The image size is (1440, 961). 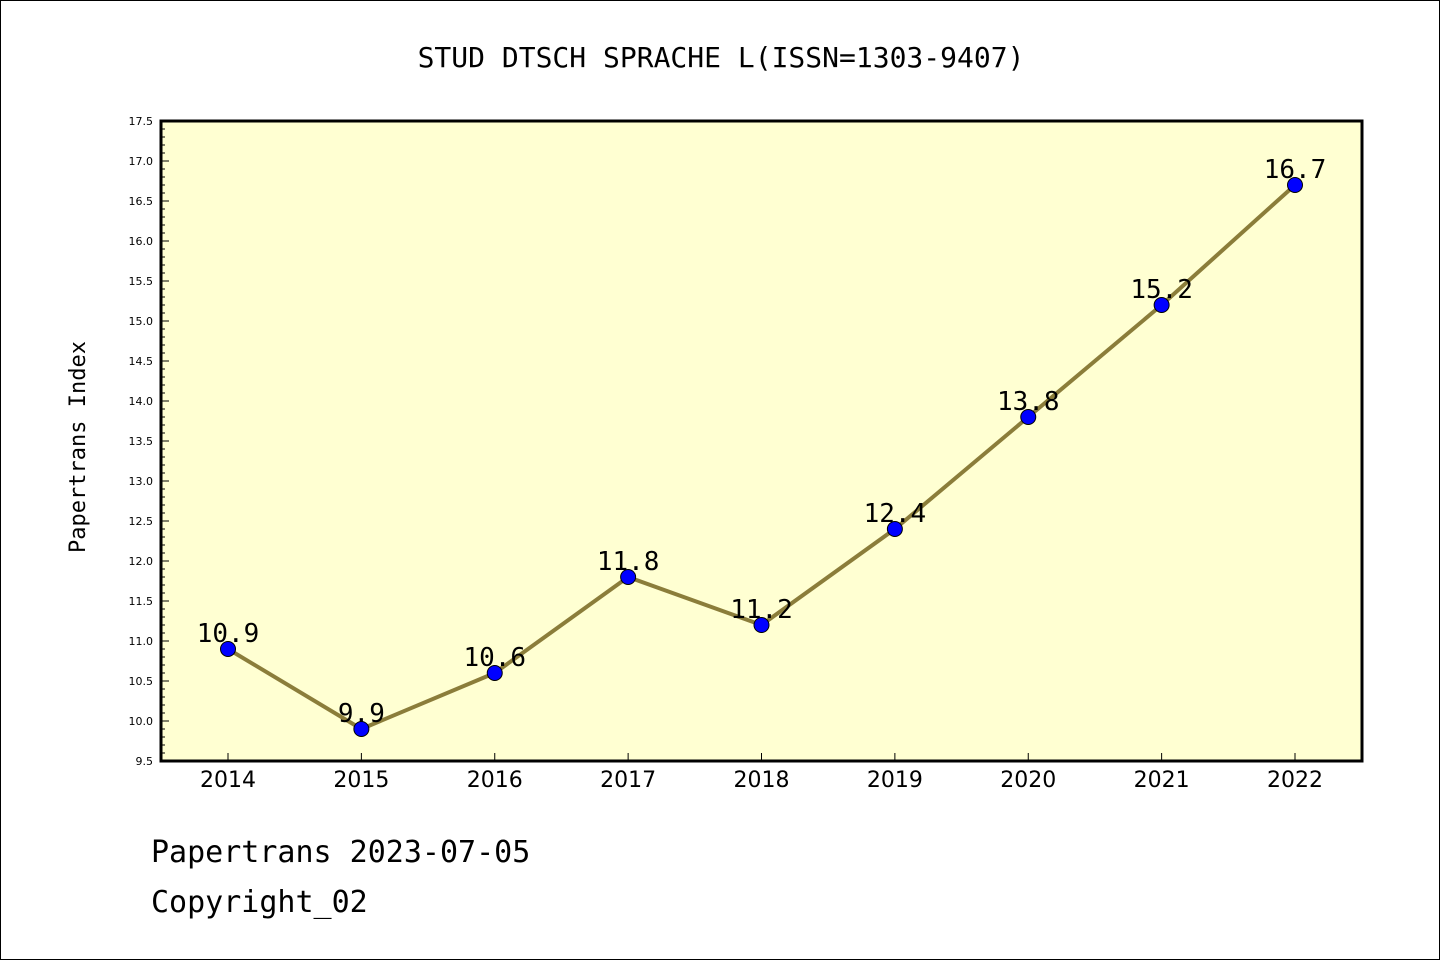 I want to click on y-tick-label: 12.0, so click(x=141, y=561).